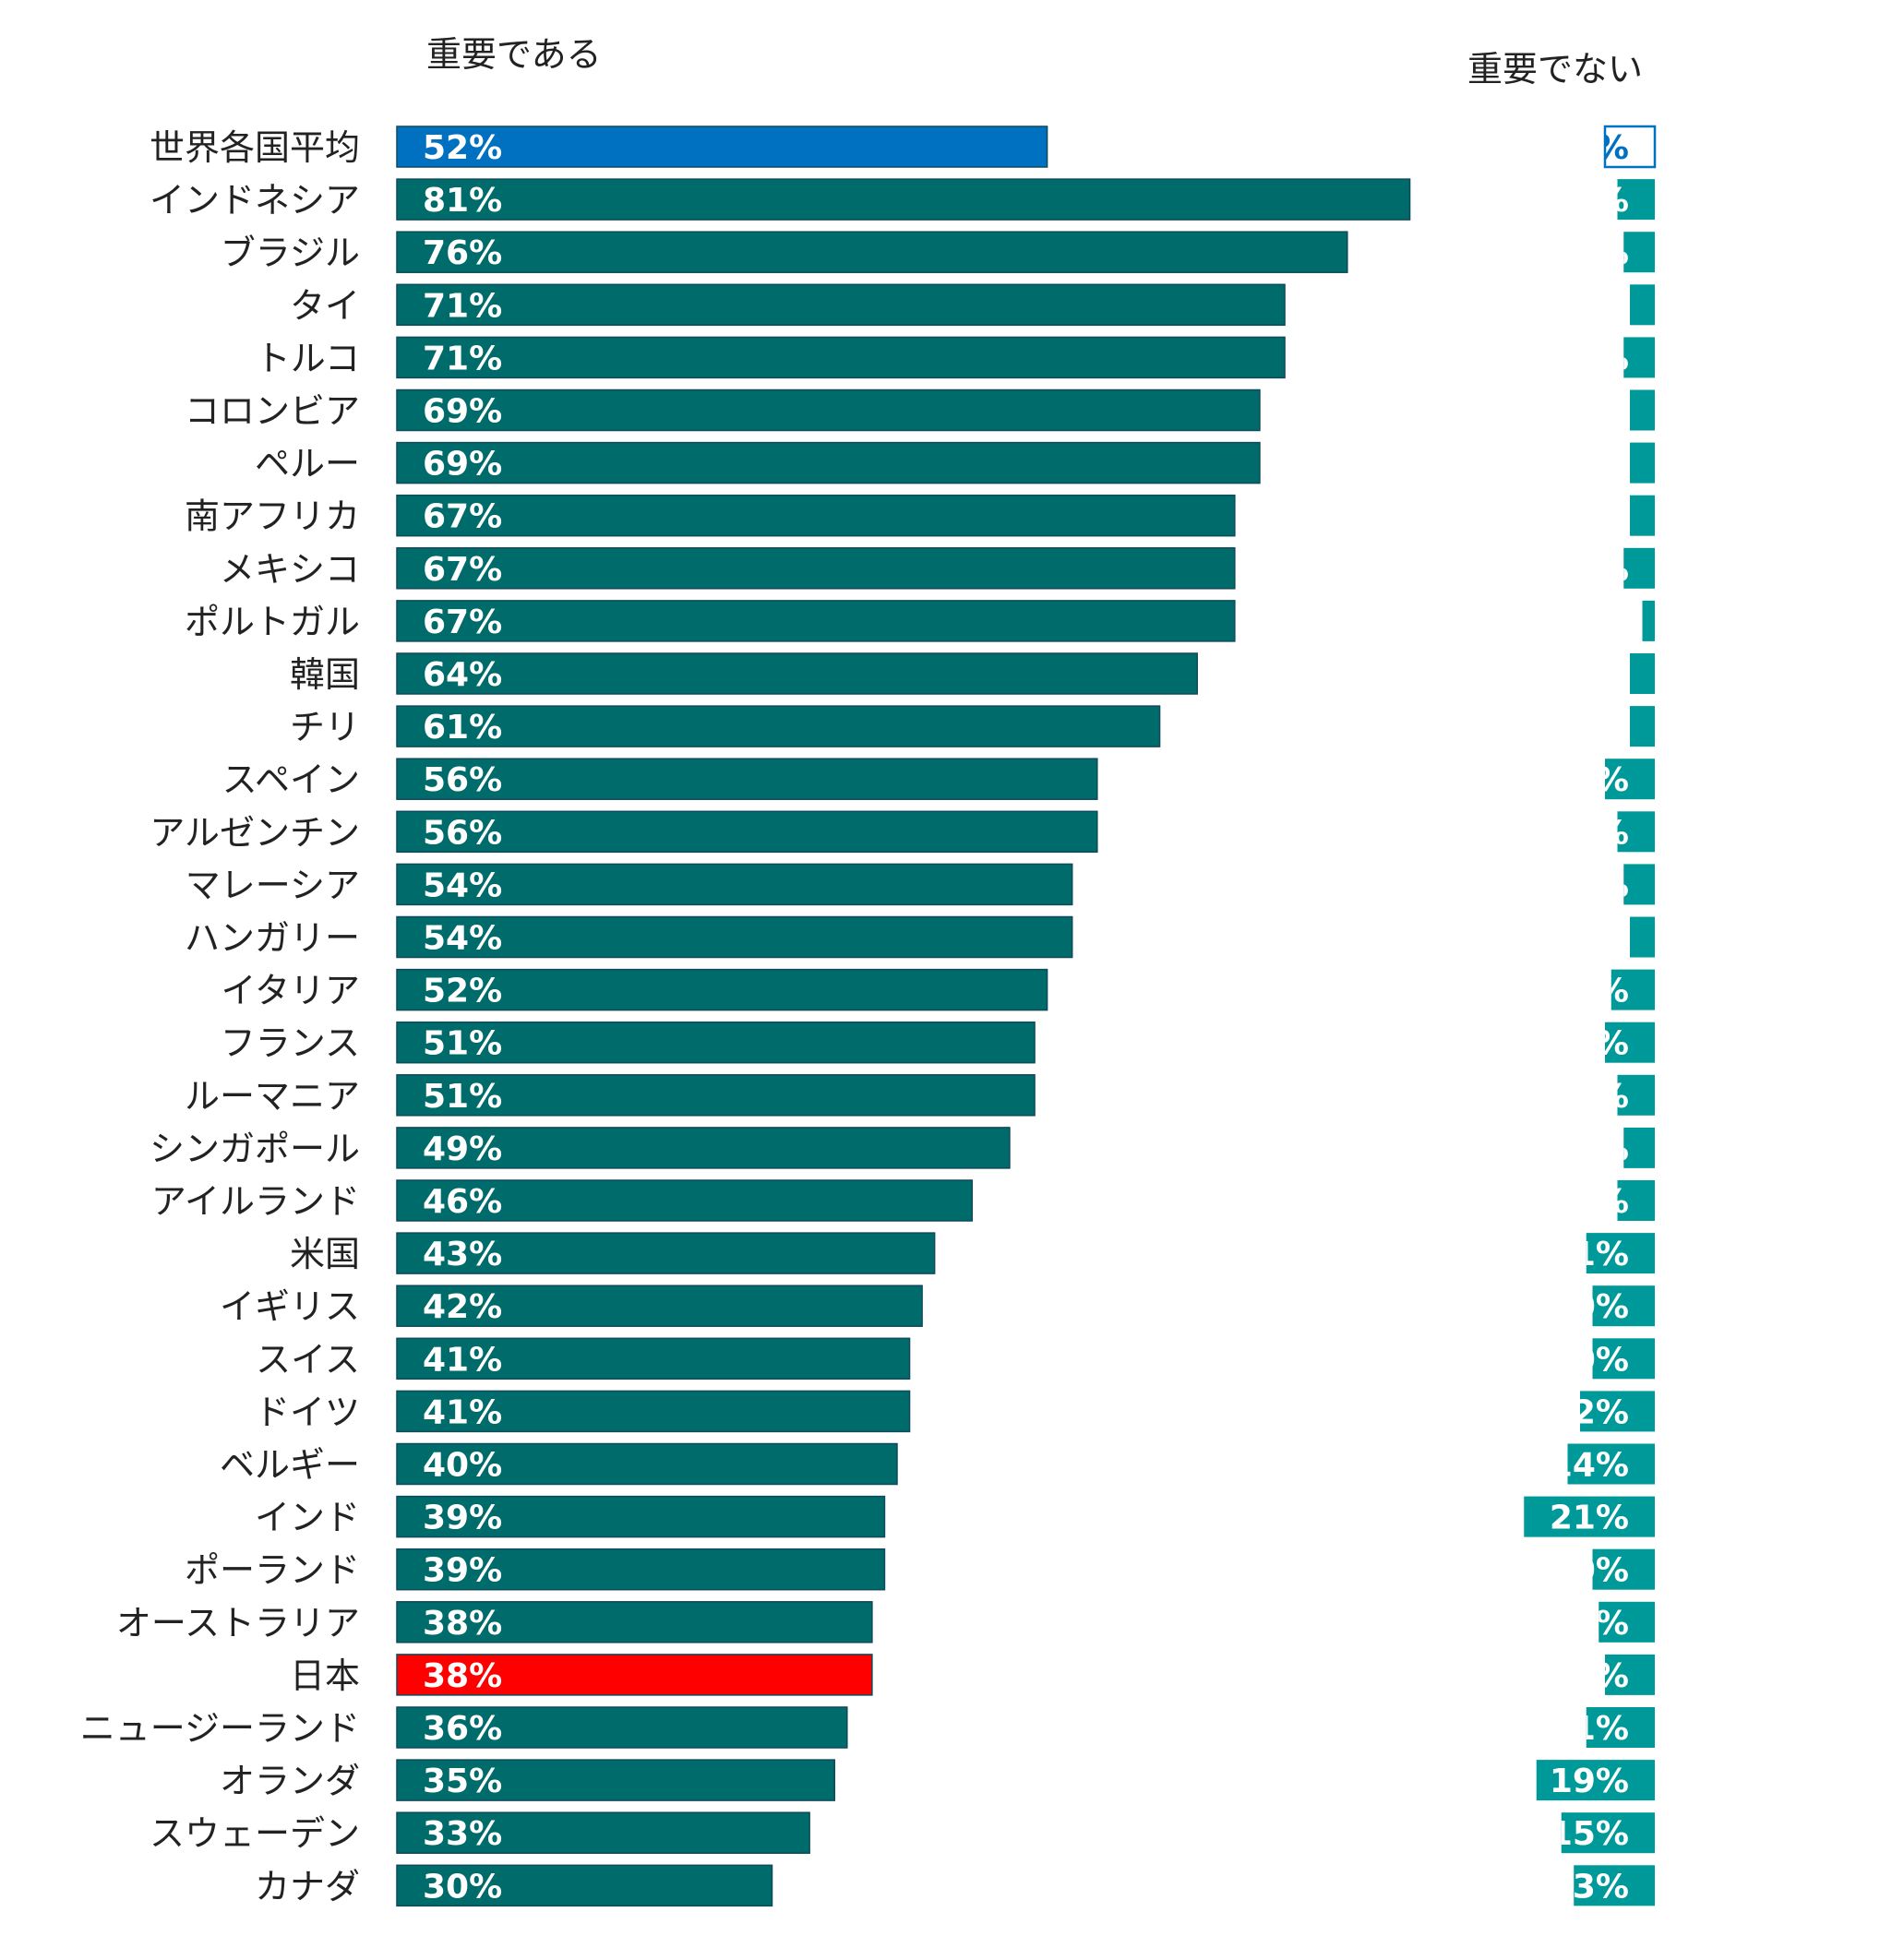 The image size is (1904, 1960). Describe the element at coordinates (255, 1149) in the screenshot. I see `category-label: シンガポール` at that location.